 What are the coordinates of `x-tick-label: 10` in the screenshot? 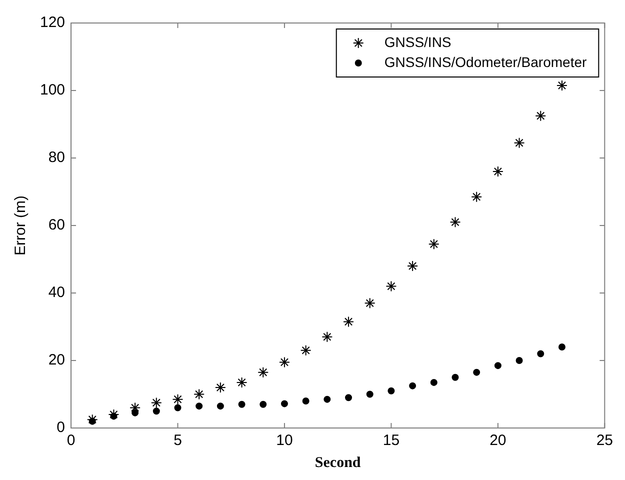 It's located at (284, 441).